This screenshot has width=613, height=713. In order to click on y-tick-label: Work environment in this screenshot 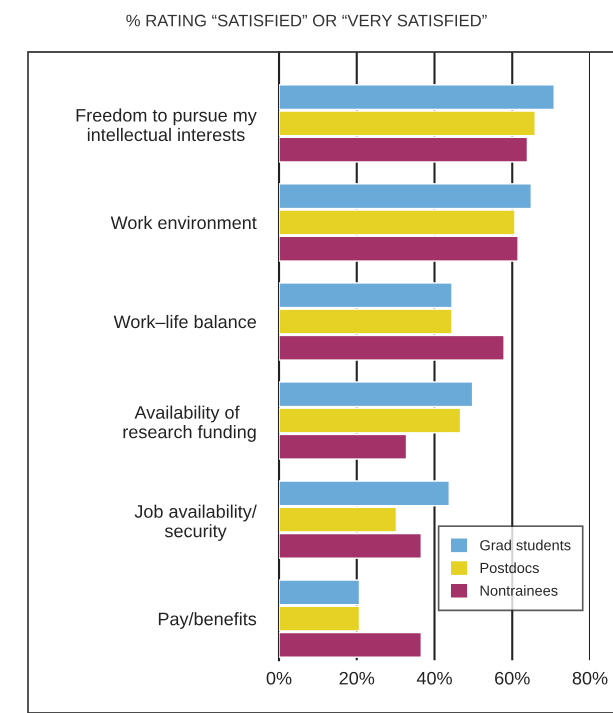, I will do `click(183, 223)`.